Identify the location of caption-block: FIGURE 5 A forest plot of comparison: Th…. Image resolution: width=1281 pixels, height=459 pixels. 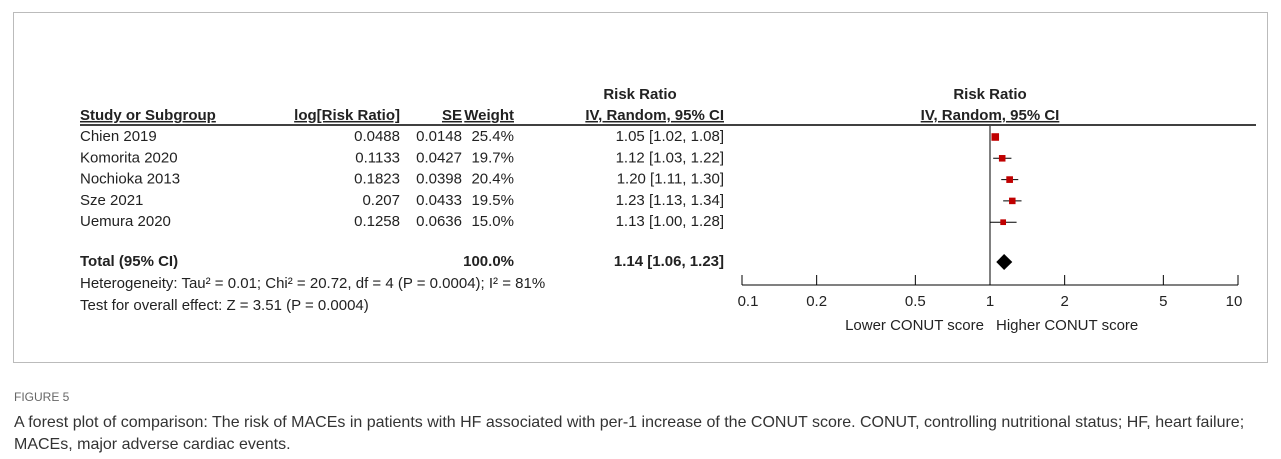
(639, 421).